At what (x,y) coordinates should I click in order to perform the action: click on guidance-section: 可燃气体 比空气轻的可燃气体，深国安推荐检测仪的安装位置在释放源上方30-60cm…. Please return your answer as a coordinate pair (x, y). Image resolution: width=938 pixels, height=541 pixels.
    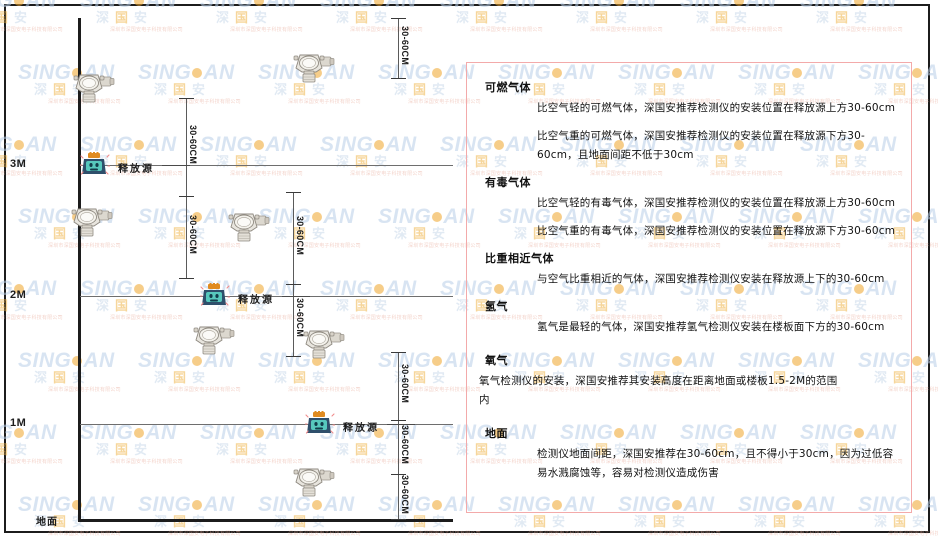
    Looking at the image, I should click on (689, 122).